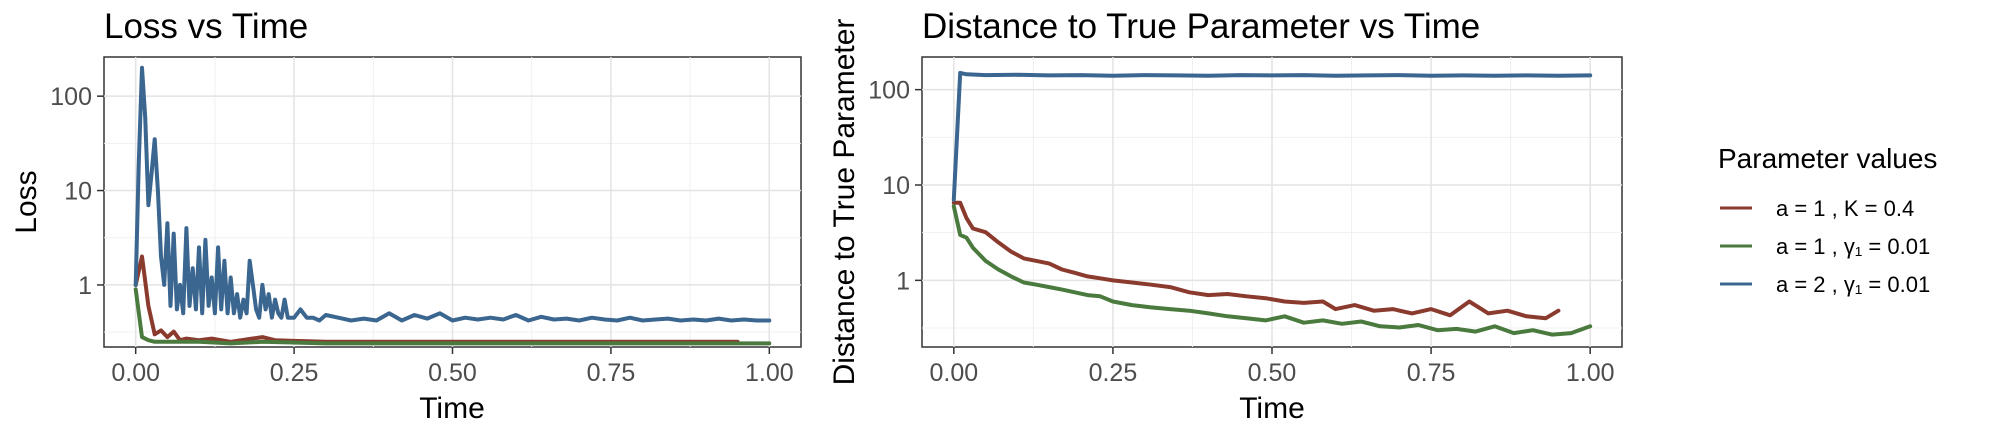  What do you see at coordinates (1845, 208) in the screenshot?
I see `legend-label-0: a = 1 , K = 0.4` at bounding box center [1845, 208].